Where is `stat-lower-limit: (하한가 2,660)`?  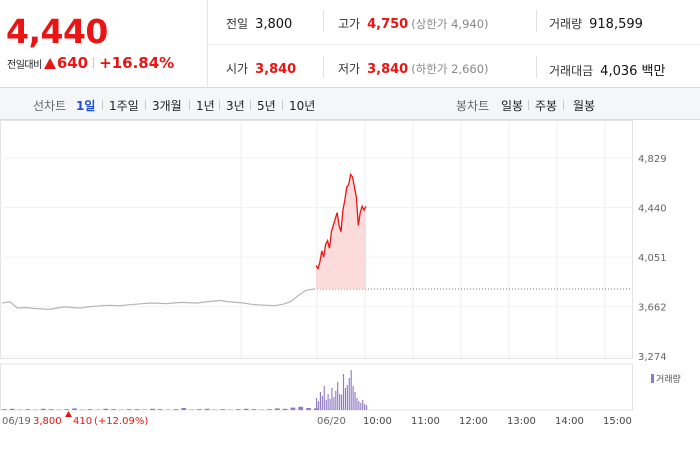
stat-lower-limit: (하한가 2,660) is located at coordinates (450, 69).